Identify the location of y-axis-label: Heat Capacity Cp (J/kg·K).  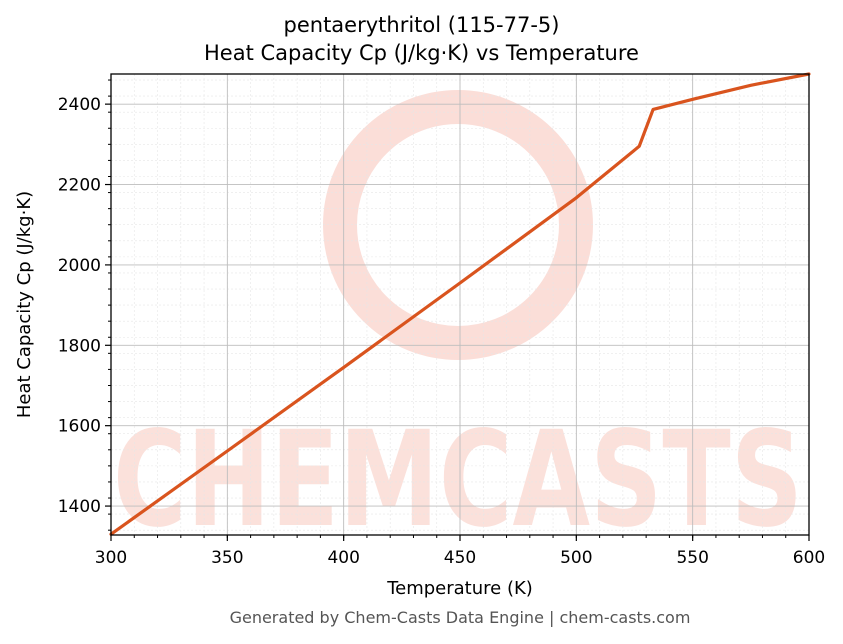
(24, 304).